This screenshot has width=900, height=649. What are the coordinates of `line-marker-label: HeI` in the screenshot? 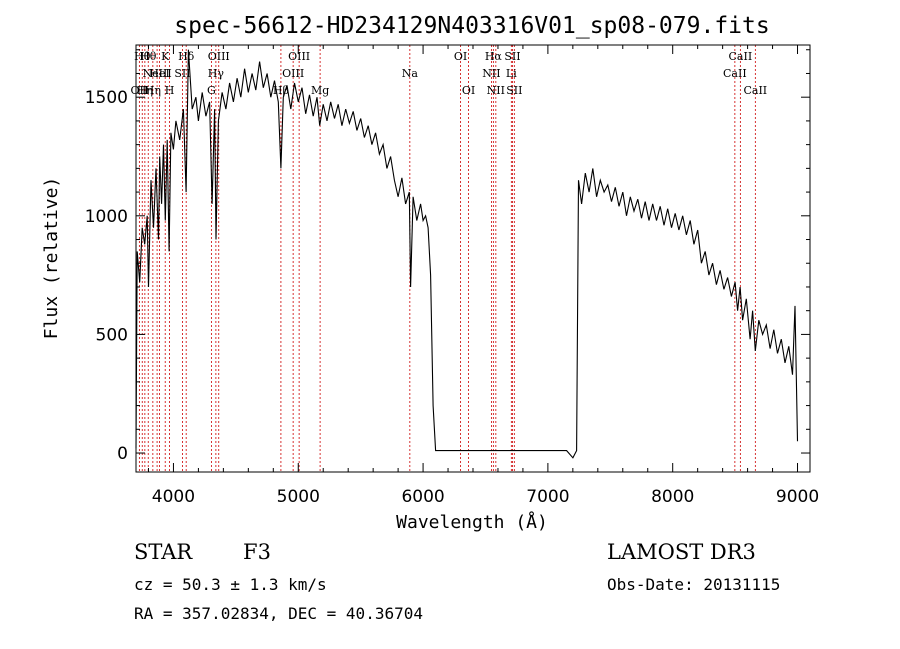 It's located at (159, 73).